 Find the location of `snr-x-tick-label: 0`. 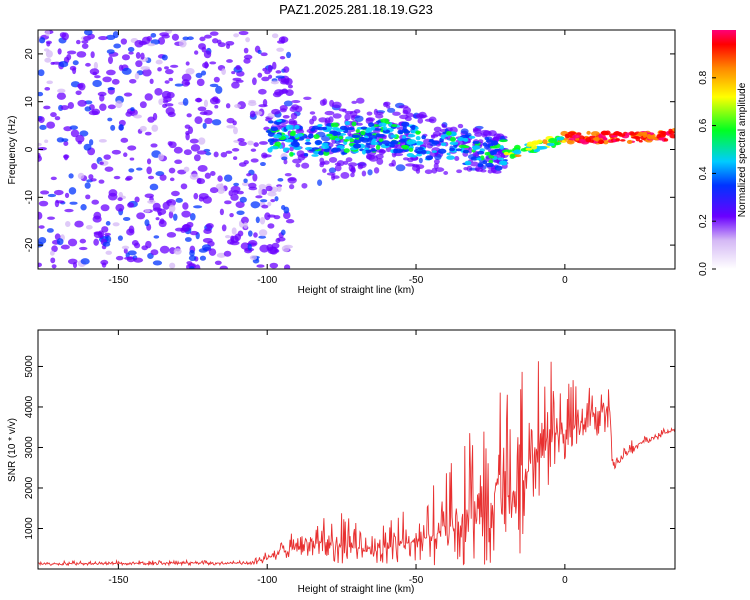

snr-x-tick-label: 0 is located at coordinates (565, 580).